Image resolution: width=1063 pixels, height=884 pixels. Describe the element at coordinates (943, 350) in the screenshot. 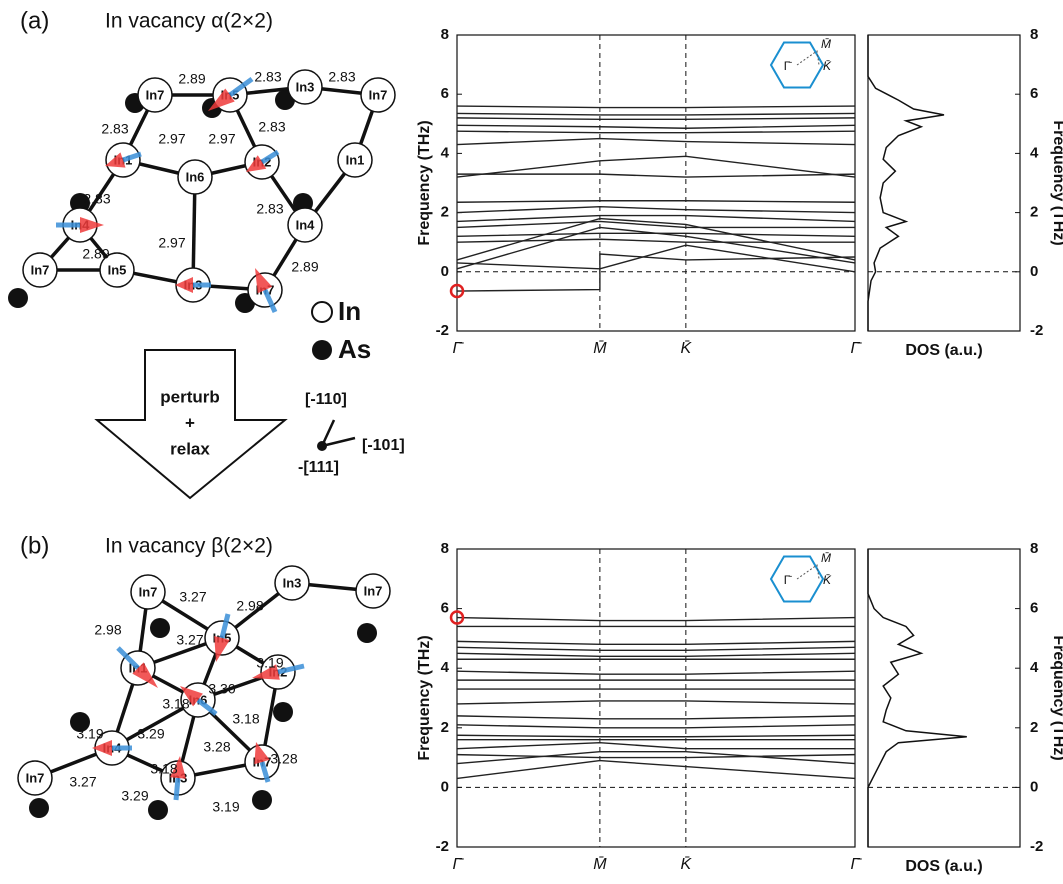

I see `x-axis-label: DOS (a.u.)` at that location.